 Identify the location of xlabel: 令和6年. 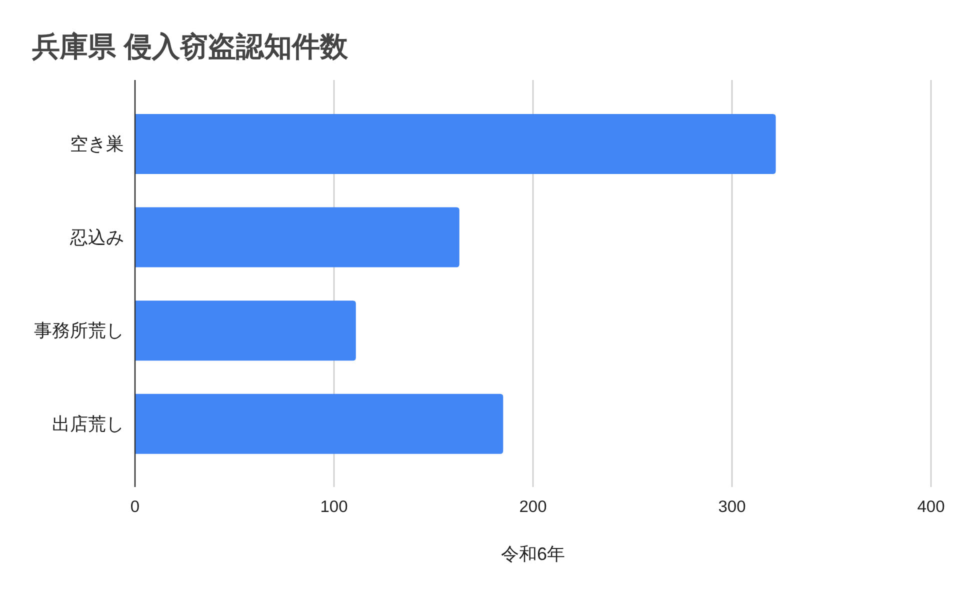
(533, 554).